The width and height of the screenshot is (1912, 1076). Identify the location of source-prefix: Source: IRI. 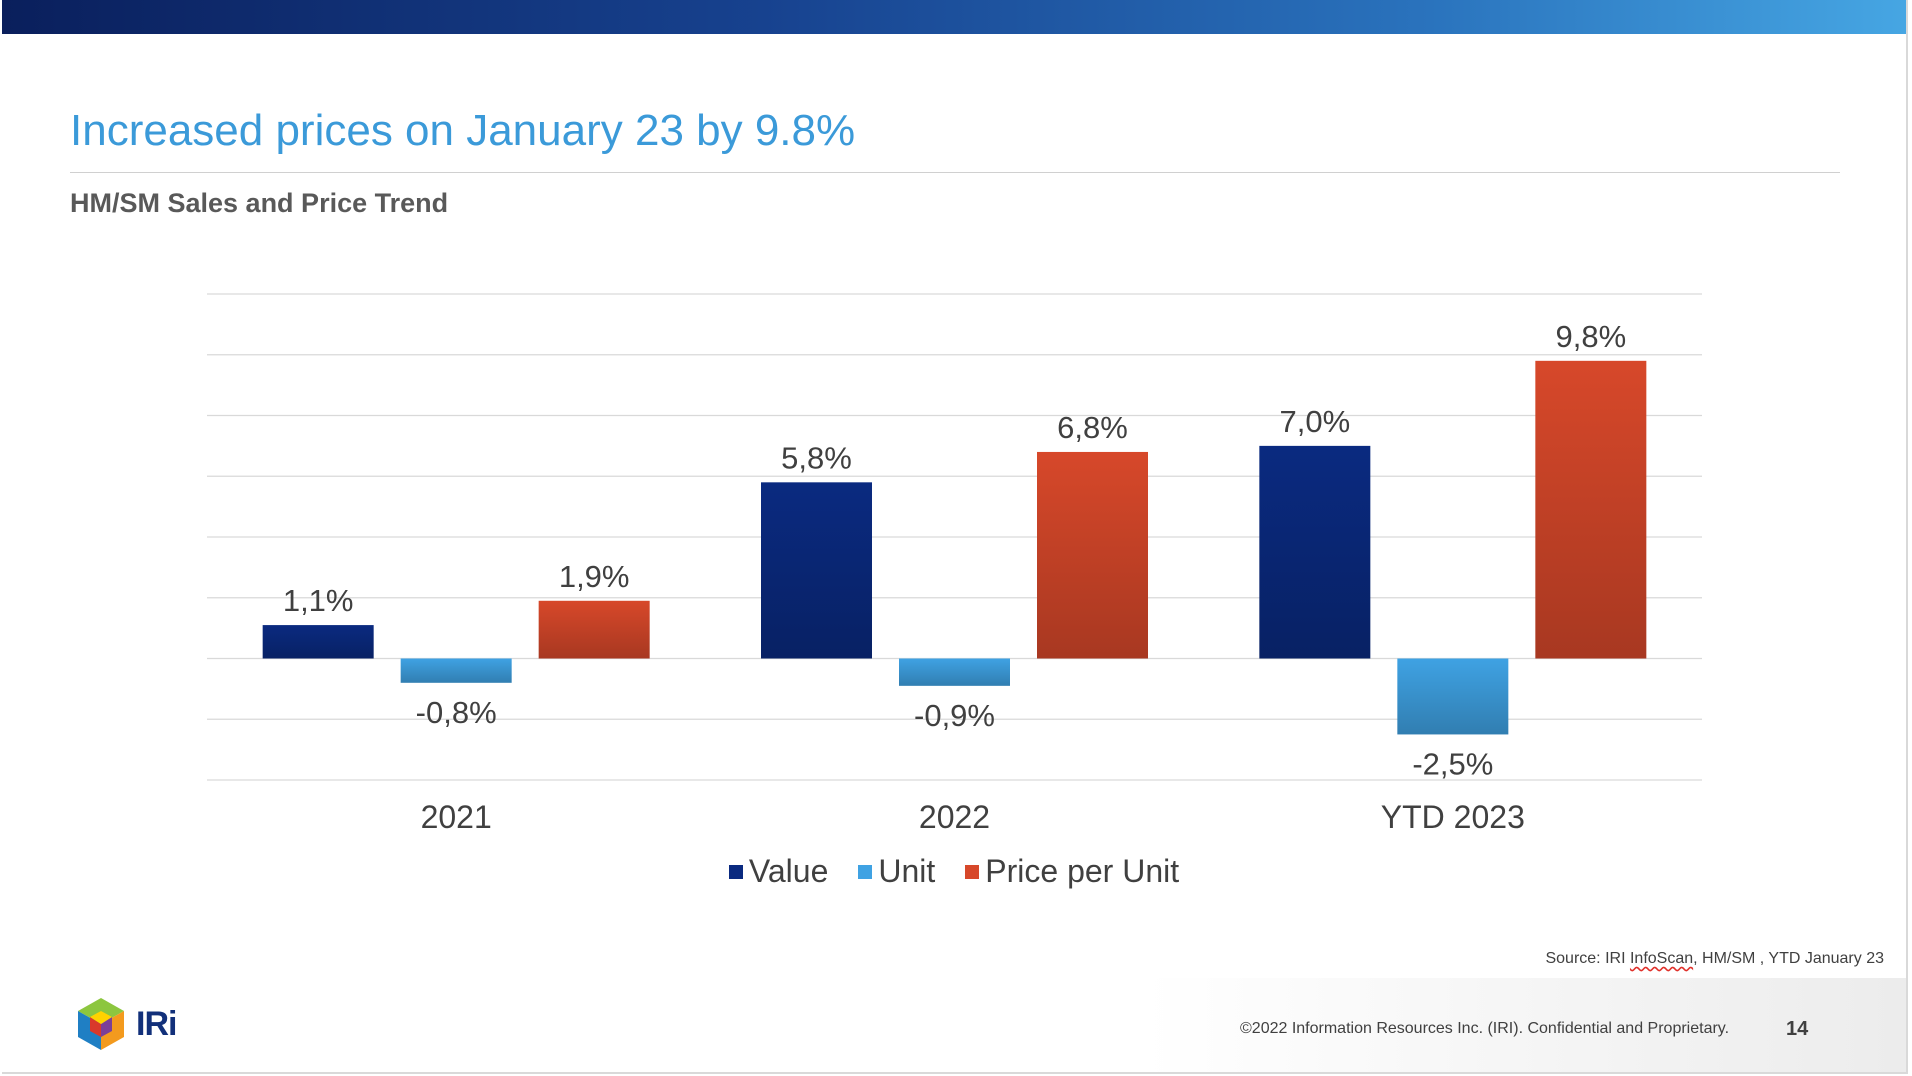
(1587, 958).